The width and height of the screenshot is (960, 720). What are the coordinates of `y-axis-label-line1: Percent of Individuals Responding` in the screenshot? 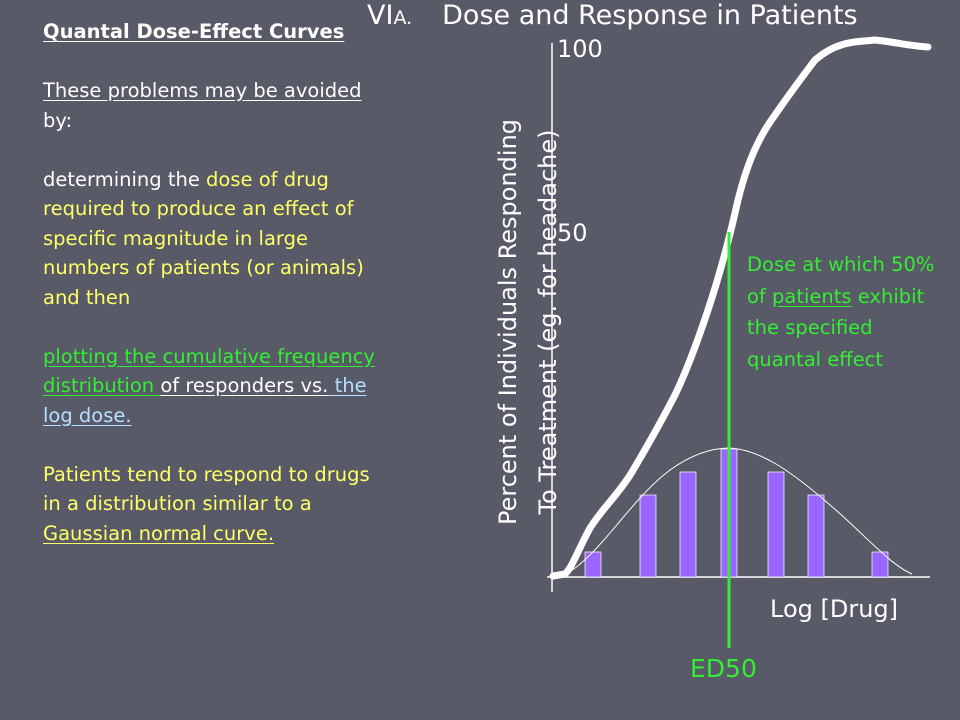 It's located at (508, 322).